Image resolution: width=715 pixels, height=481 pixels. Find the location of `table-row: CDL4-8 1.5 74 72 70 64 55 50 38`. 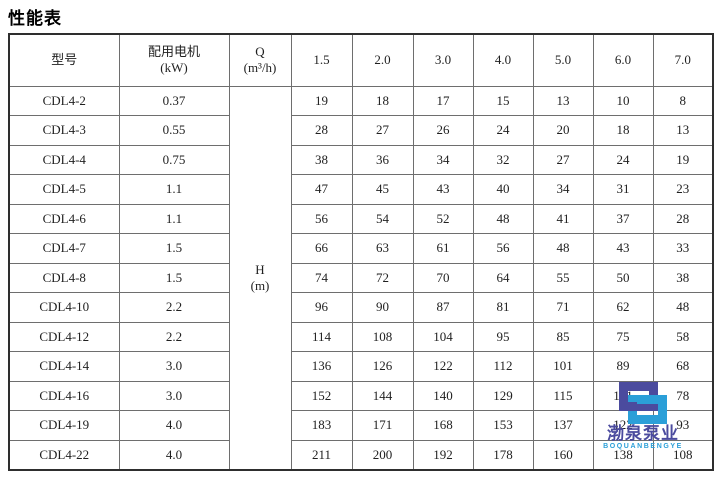

table-row: CDL4-8 1.5 74 72 70 64 55 50 38 is located at coordinates (361, 278).